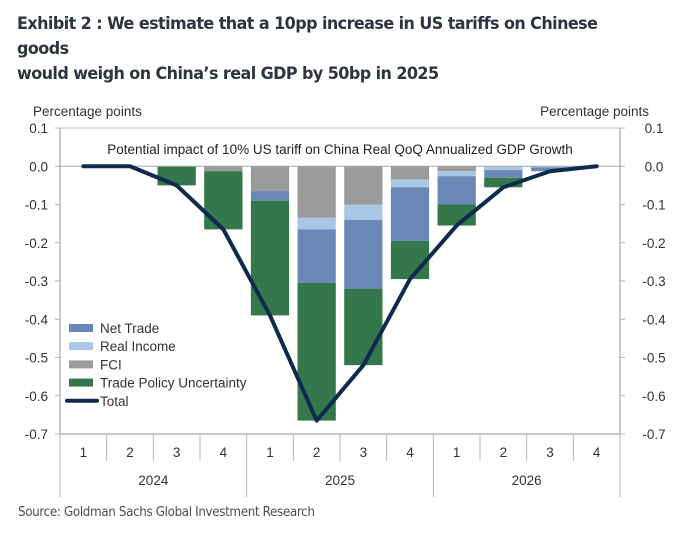 The image size is (679, 545). What do you see at coordinates (653, 281) in the screenshot?
I see `right-tick-label: -0.3` at bounding box center [653, 281].